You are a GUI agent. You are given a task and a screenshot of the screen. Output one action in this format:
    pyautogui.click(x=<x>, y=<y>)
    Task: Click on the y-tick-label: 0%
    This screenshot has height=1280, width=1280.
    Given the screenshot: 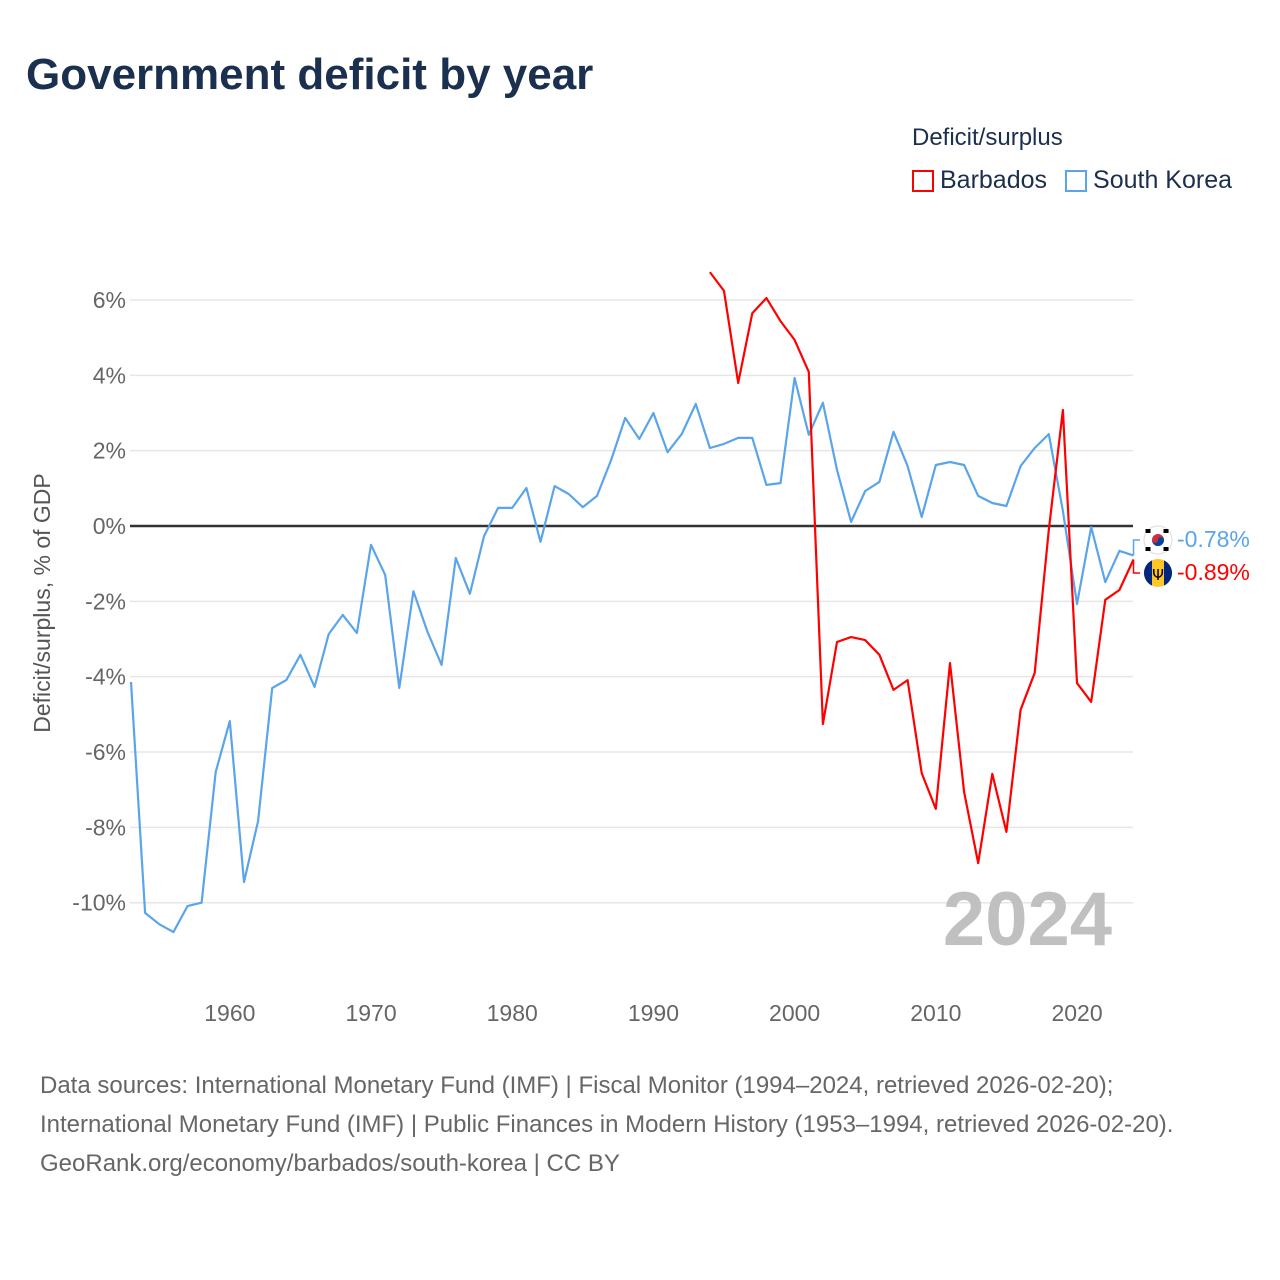 What is the action you would take?
    pyautogui.click(x=109, y=526)
    